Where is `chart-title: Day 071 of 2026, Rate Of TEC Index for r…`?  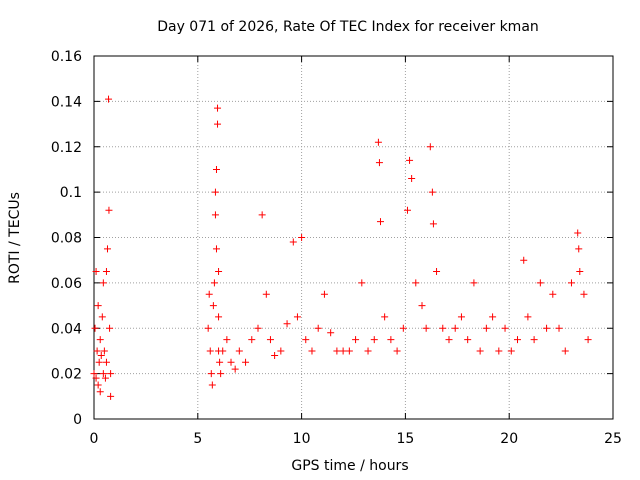 chart-title: Day 071 of 2026, Rate Of TEC Index for r… is located at coordinates (348, 27).